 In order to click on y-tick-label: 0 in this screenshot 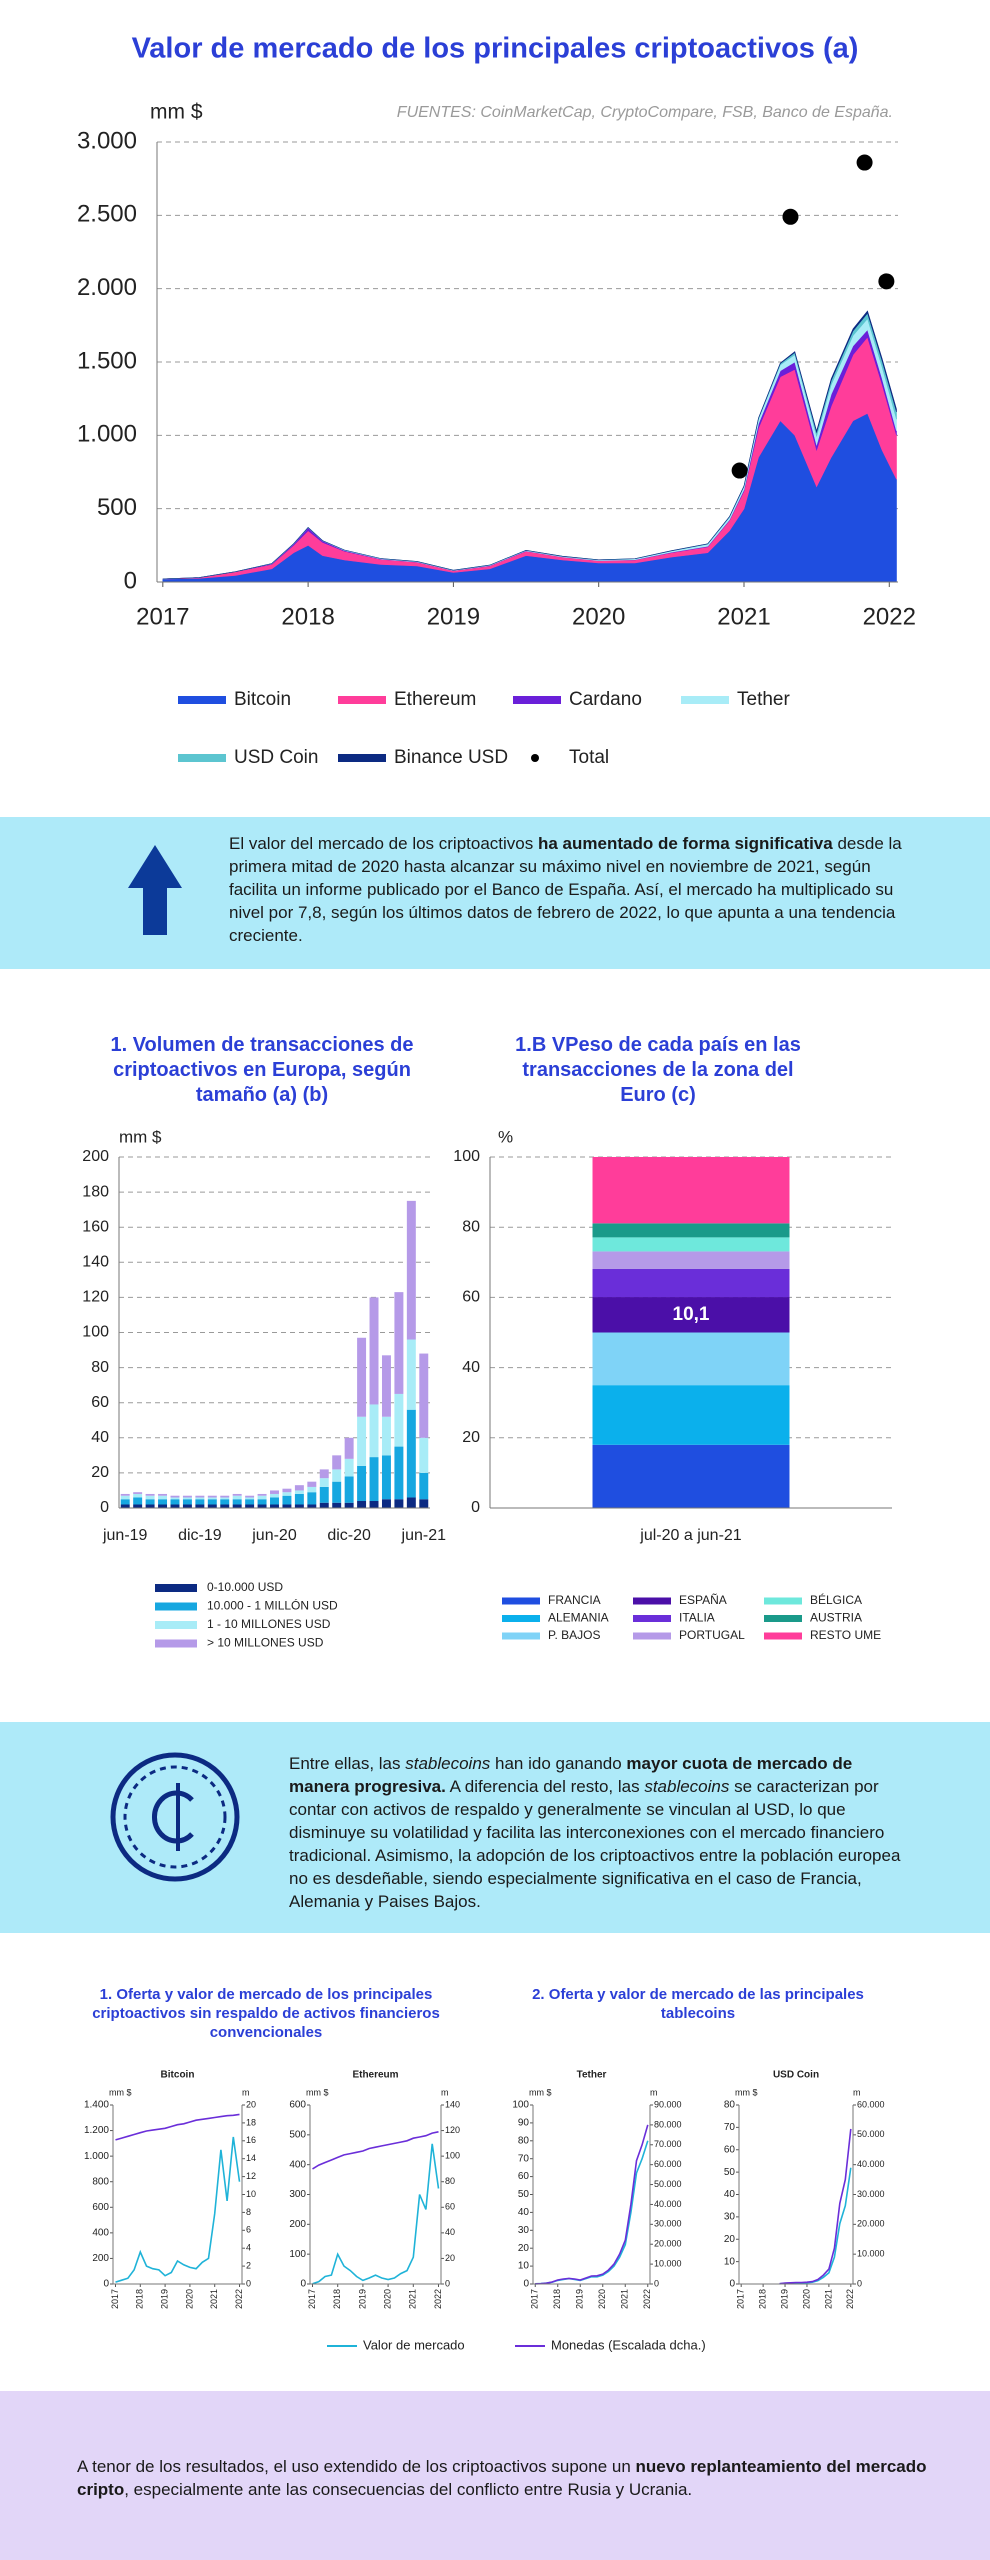, I will do `click(303, 2284)`.